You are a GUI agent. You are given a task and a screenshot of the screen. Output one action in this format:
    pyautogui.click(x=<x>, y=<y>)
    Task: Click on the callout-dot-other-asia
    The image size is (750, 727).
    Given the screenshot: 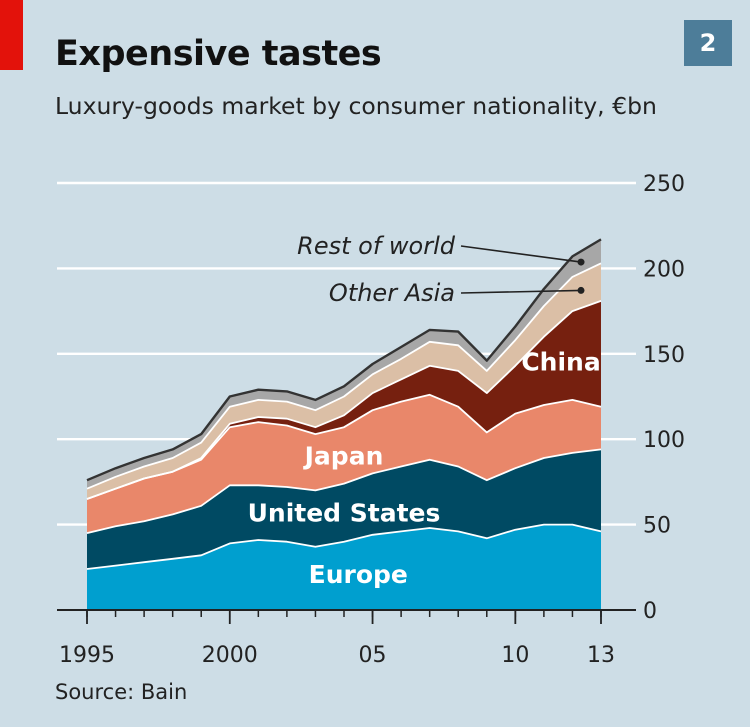 What is the action you would take?
    pyautogui.click(x=581, y=290)
    